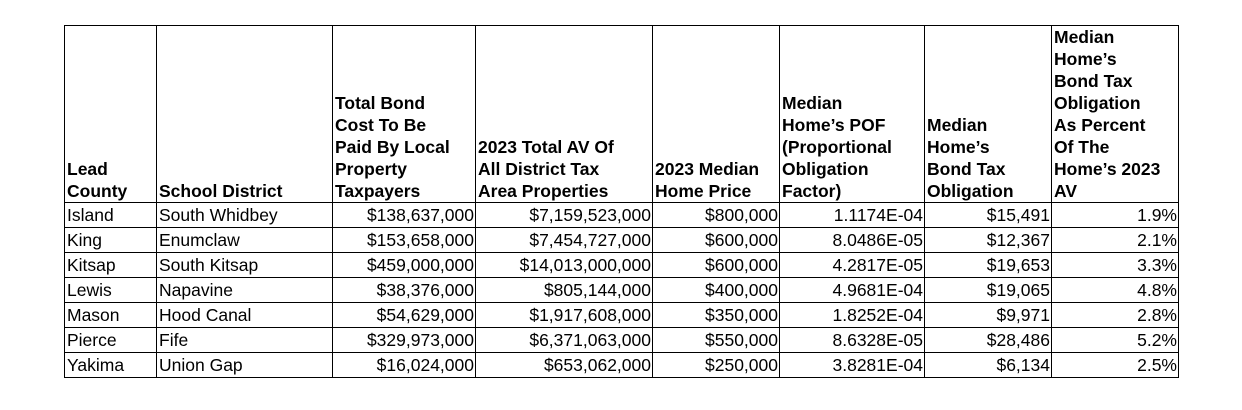 This screenshot has height=410, width=1242. Describe the element at coordinates (392, 147) in the screenshot. I see `header-line: Paid By Local` at that location.